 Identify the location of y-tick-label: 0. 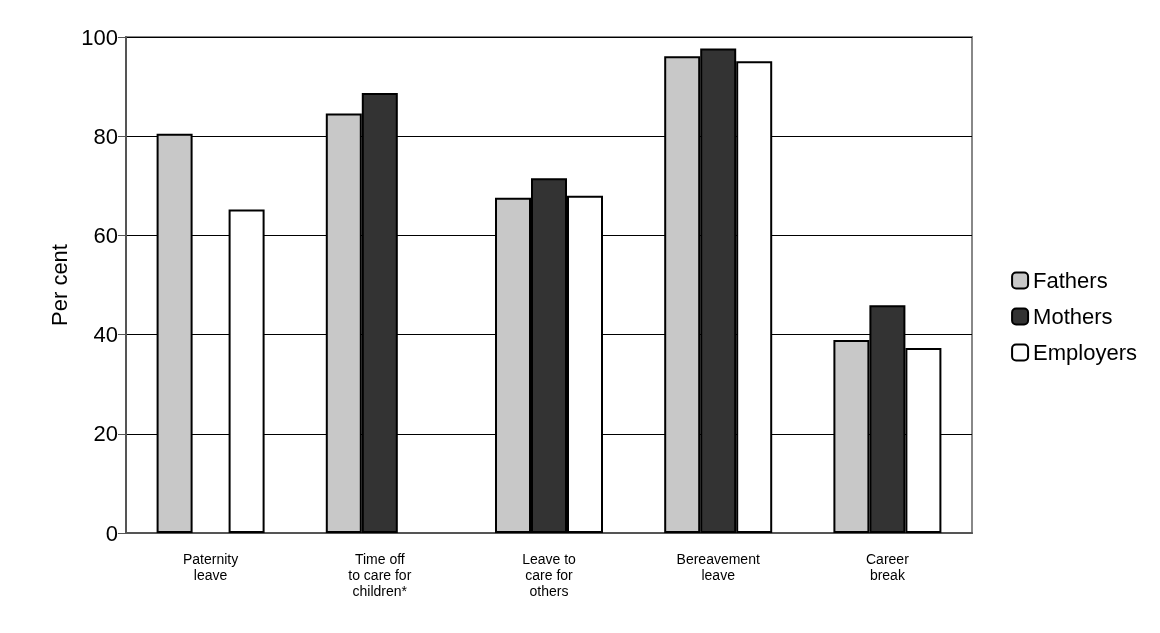
(111, 533).